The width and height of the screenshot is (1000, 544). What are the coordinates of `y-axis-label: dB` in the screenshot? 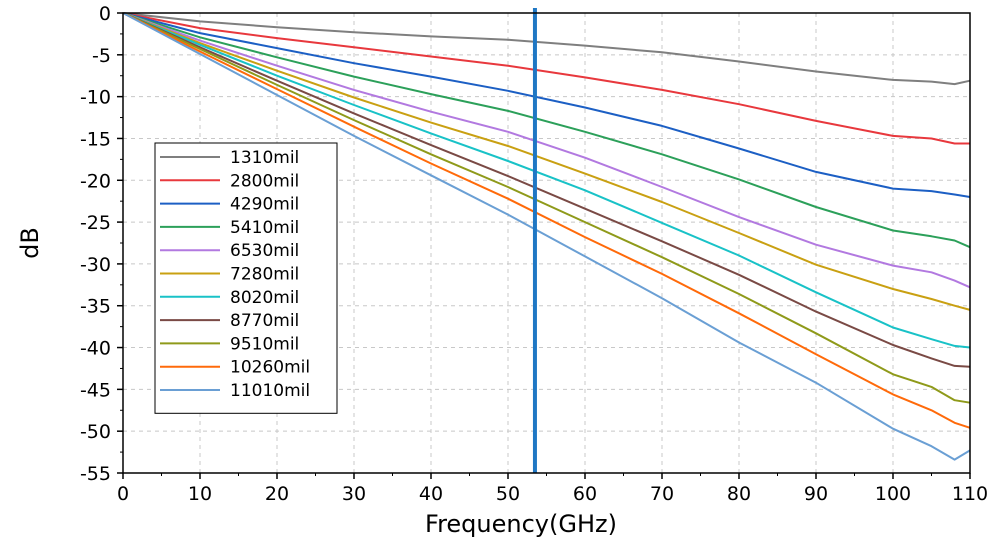 It's located at (30, 243).